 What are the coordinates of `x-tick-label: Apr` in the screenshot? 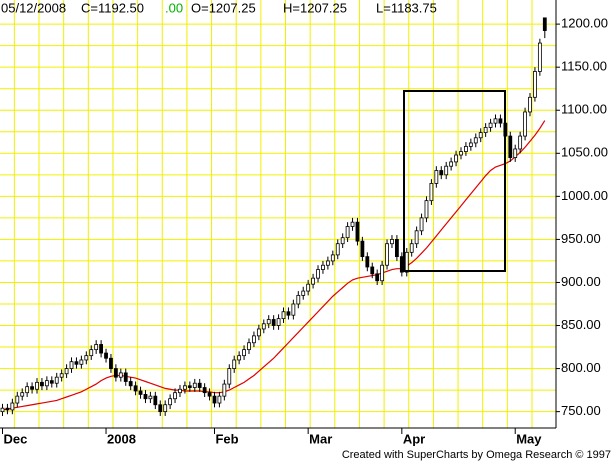 It's located at (414, 438).